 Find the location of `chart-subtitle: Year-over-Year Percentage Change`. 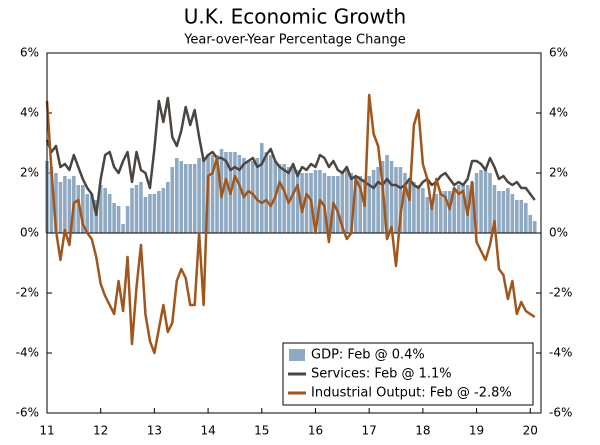

chart-subtitle: Year-over-Year Percentage Change is located at coordinates (294, 40).